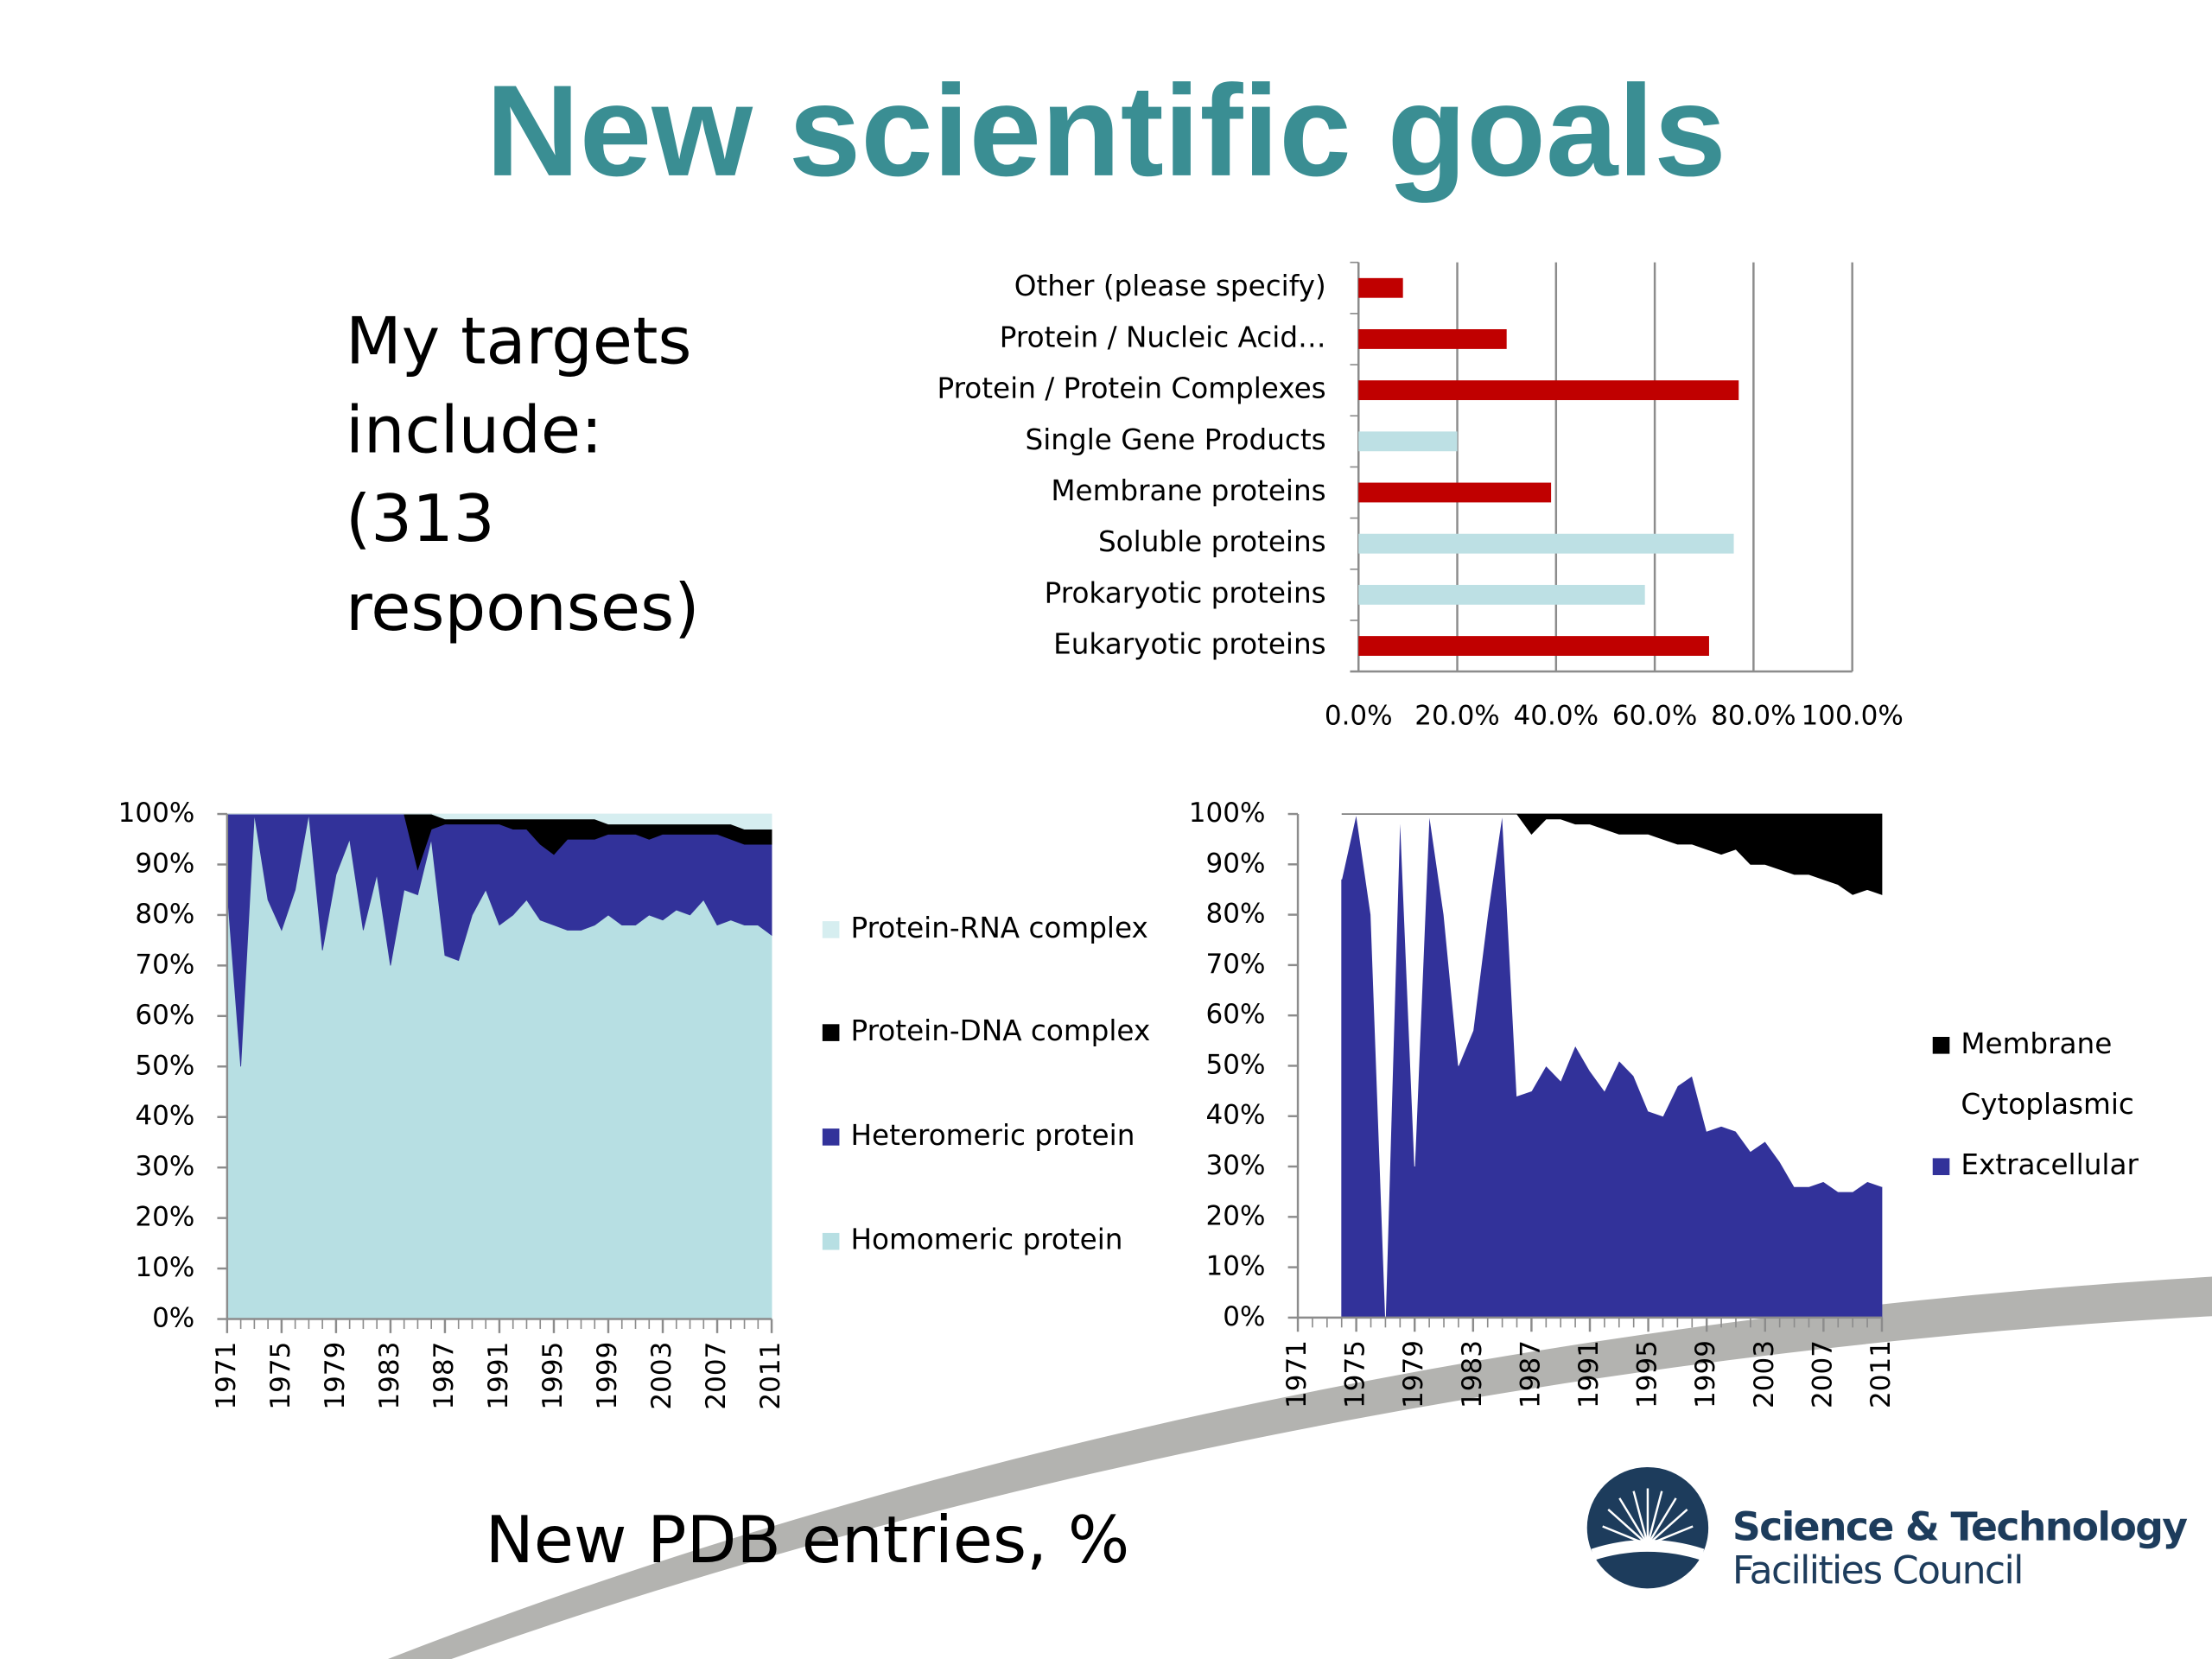  What do you see at coordinates (1877, 1570) in the screenshot?
I see `logo-text: Facilities Council` at bounding box center [1877, 1570].